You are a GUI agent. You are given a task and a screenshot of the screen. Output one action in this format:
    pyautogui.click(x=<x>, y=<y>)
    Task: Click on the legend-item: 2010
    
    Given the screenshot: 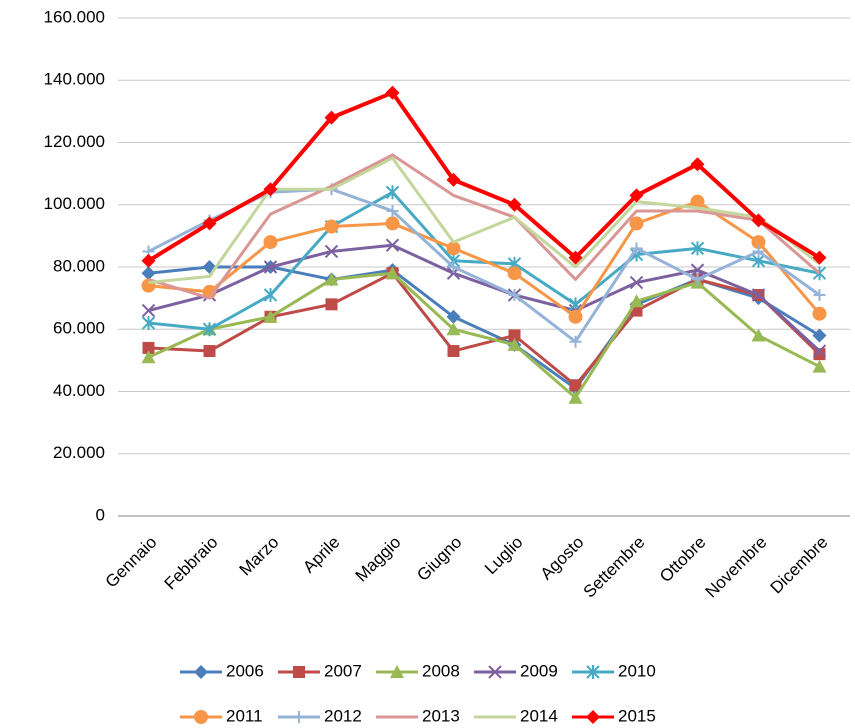 What is the action you would take?
    pyautogui.click(x=614, y=670)
    